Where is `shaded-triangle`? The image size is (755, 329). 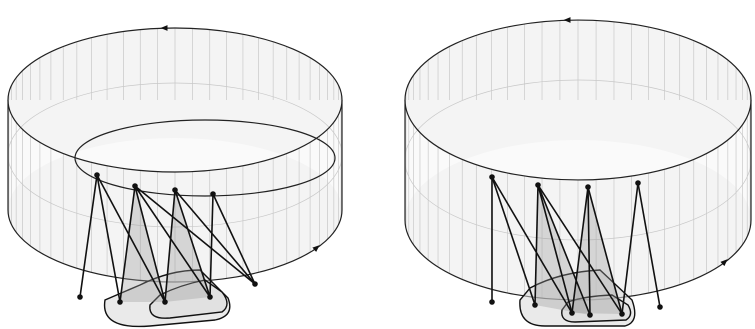
shaded-triangle is located at coordinates (187, 246).